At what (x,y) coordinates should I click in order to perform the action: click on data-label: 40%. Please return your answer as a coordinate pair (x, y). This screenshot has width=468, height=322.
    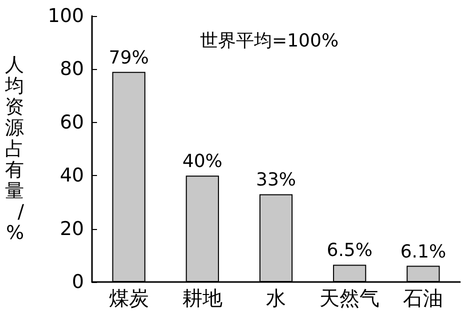
    Looking at the image, I should click on (202, 161).